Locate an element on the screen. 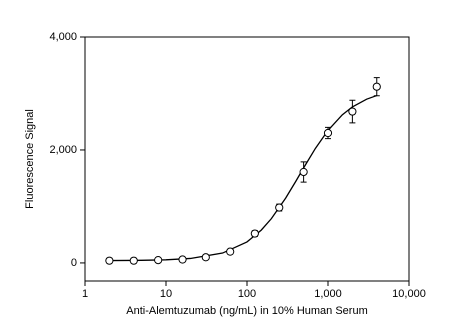 The height and width of the screenshot is (335, 474). y-axis-label: Fluorescence Signal is located at coordinates (30, 159).